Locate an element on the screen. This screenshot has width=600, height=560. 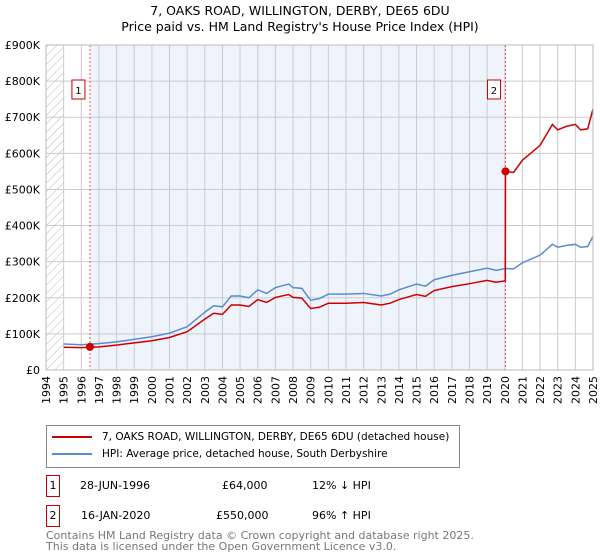
x-tick-label: 2020 is located at coordinates (505, 390).